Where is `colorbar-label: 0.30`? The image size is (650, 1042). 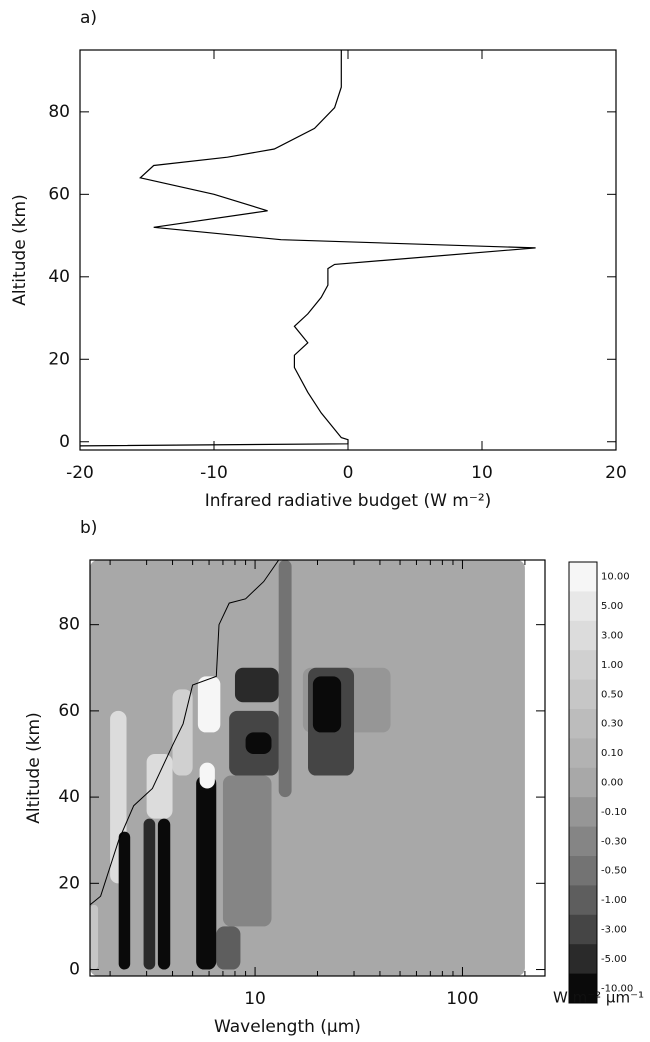
colorbar-label: 0.30 is located at coordinates (612, 724).